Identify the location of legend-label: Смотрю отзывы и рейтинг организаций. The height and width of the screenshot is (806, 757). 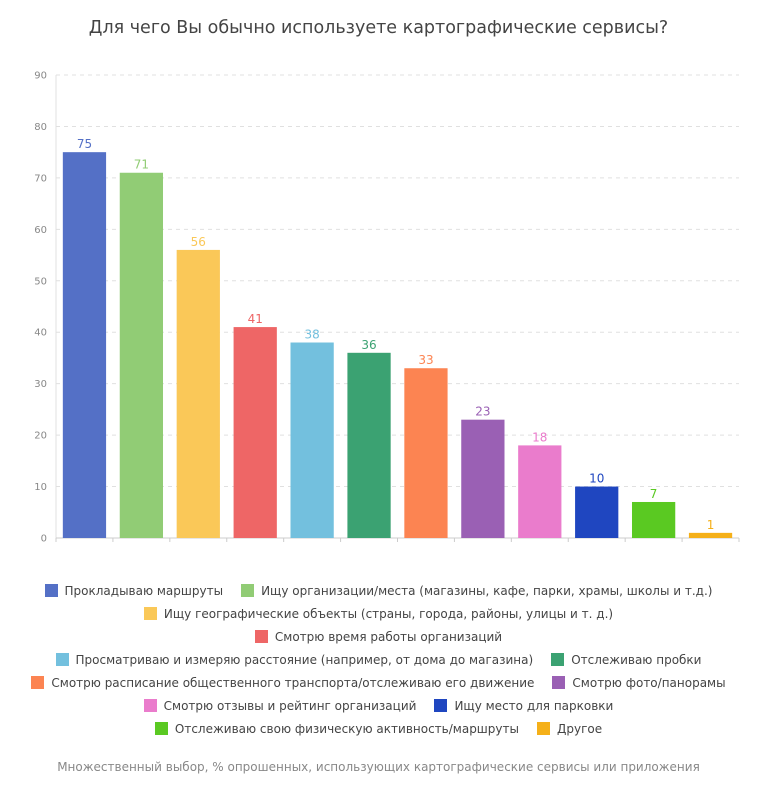
(290, 705).